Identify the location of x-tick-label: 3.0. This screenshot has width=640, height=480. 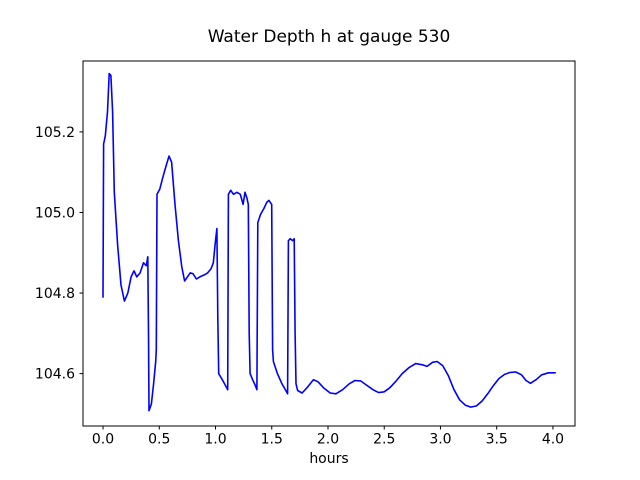
(440, 440).